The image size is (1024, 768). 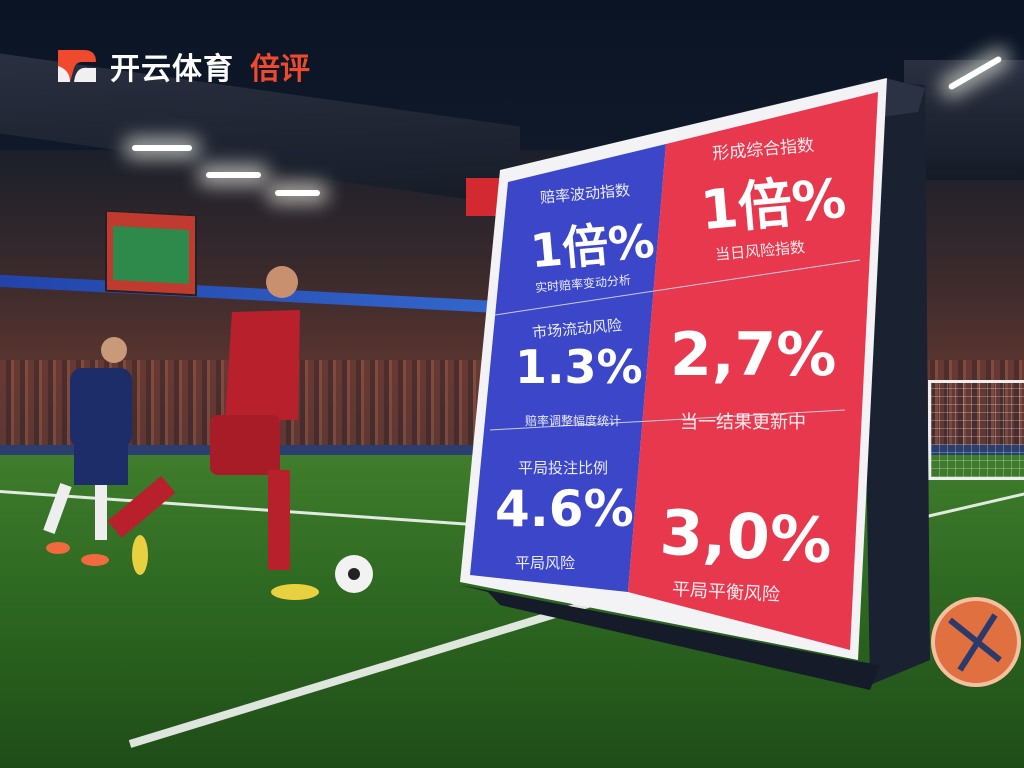 What do you see at coordinates (354, 574) in the screenshot?
I see `football` at bounding box center [354, 574].